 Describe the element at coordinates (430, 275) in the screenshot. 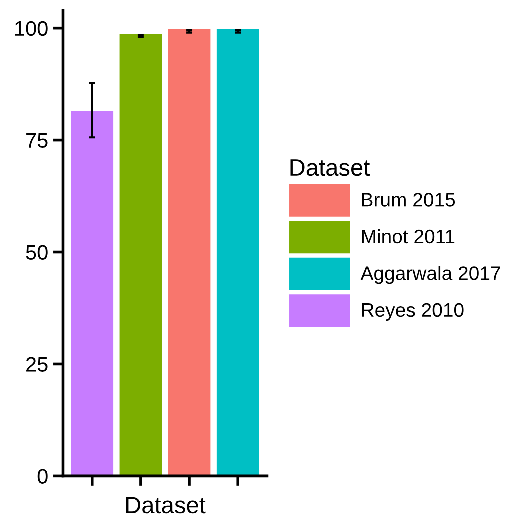

I see `legend-label: Aggarwala 2017` at that location.